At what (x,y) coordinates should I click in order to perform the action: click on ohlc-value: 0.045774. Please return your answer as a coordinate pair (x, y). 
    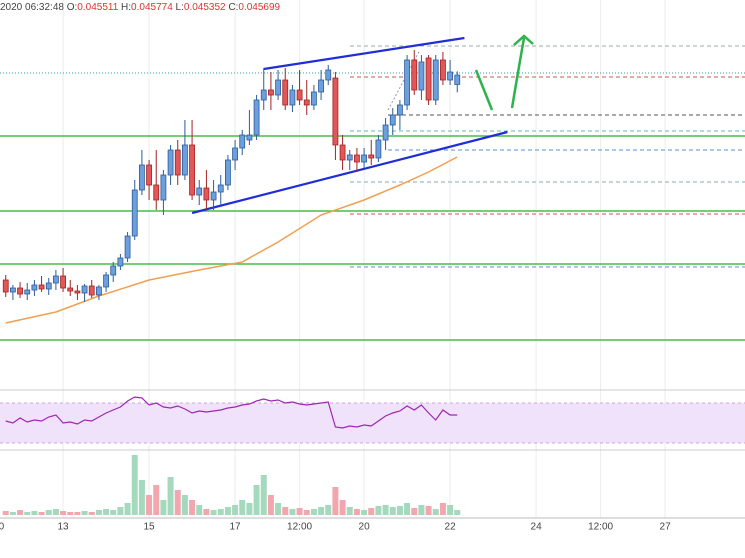
    Looking at the image, I should click on (152, 7).